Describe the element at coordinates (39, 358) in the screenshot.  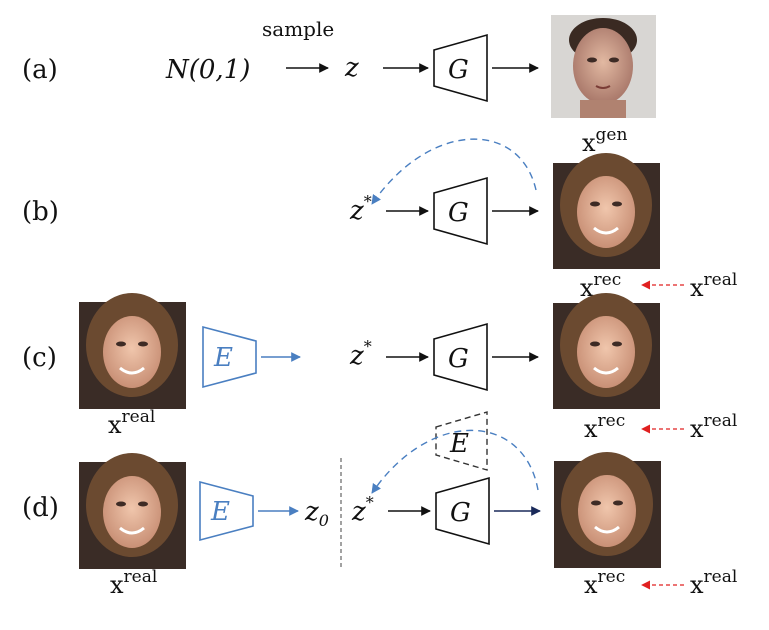
I see `row-c-label: (c)` at that location.